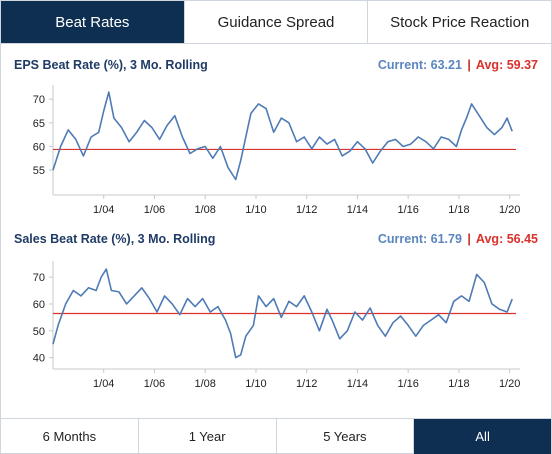  Describe the element at coordinates (39, 171) in the screenshot. I see `eps-y-tick-label: 55` at that location.